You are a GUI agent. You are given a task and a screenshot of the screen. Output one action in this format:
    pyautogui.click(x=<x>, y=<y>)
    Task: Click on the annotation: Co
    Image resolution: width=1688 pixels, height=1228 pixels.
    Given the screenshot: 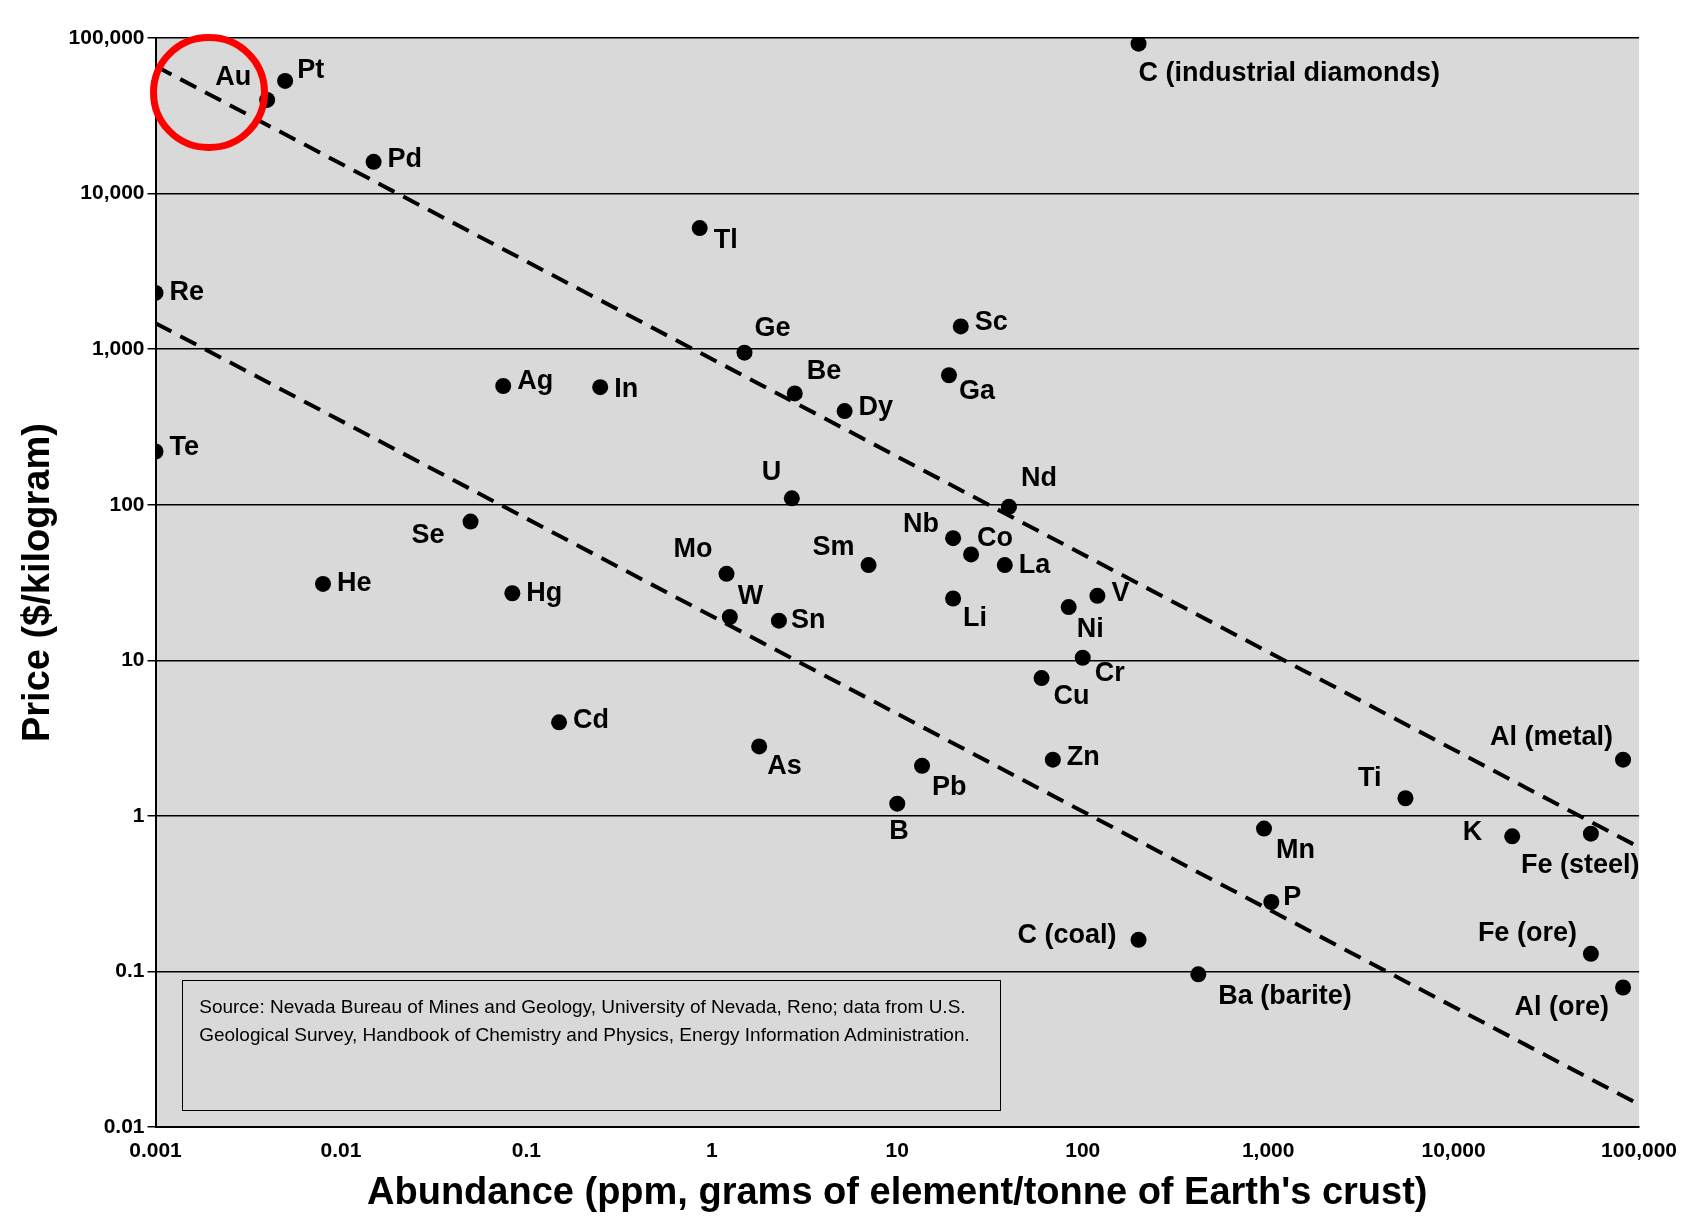 What is the action you would take?
    pyautogui.click(x=995, y=536)
    